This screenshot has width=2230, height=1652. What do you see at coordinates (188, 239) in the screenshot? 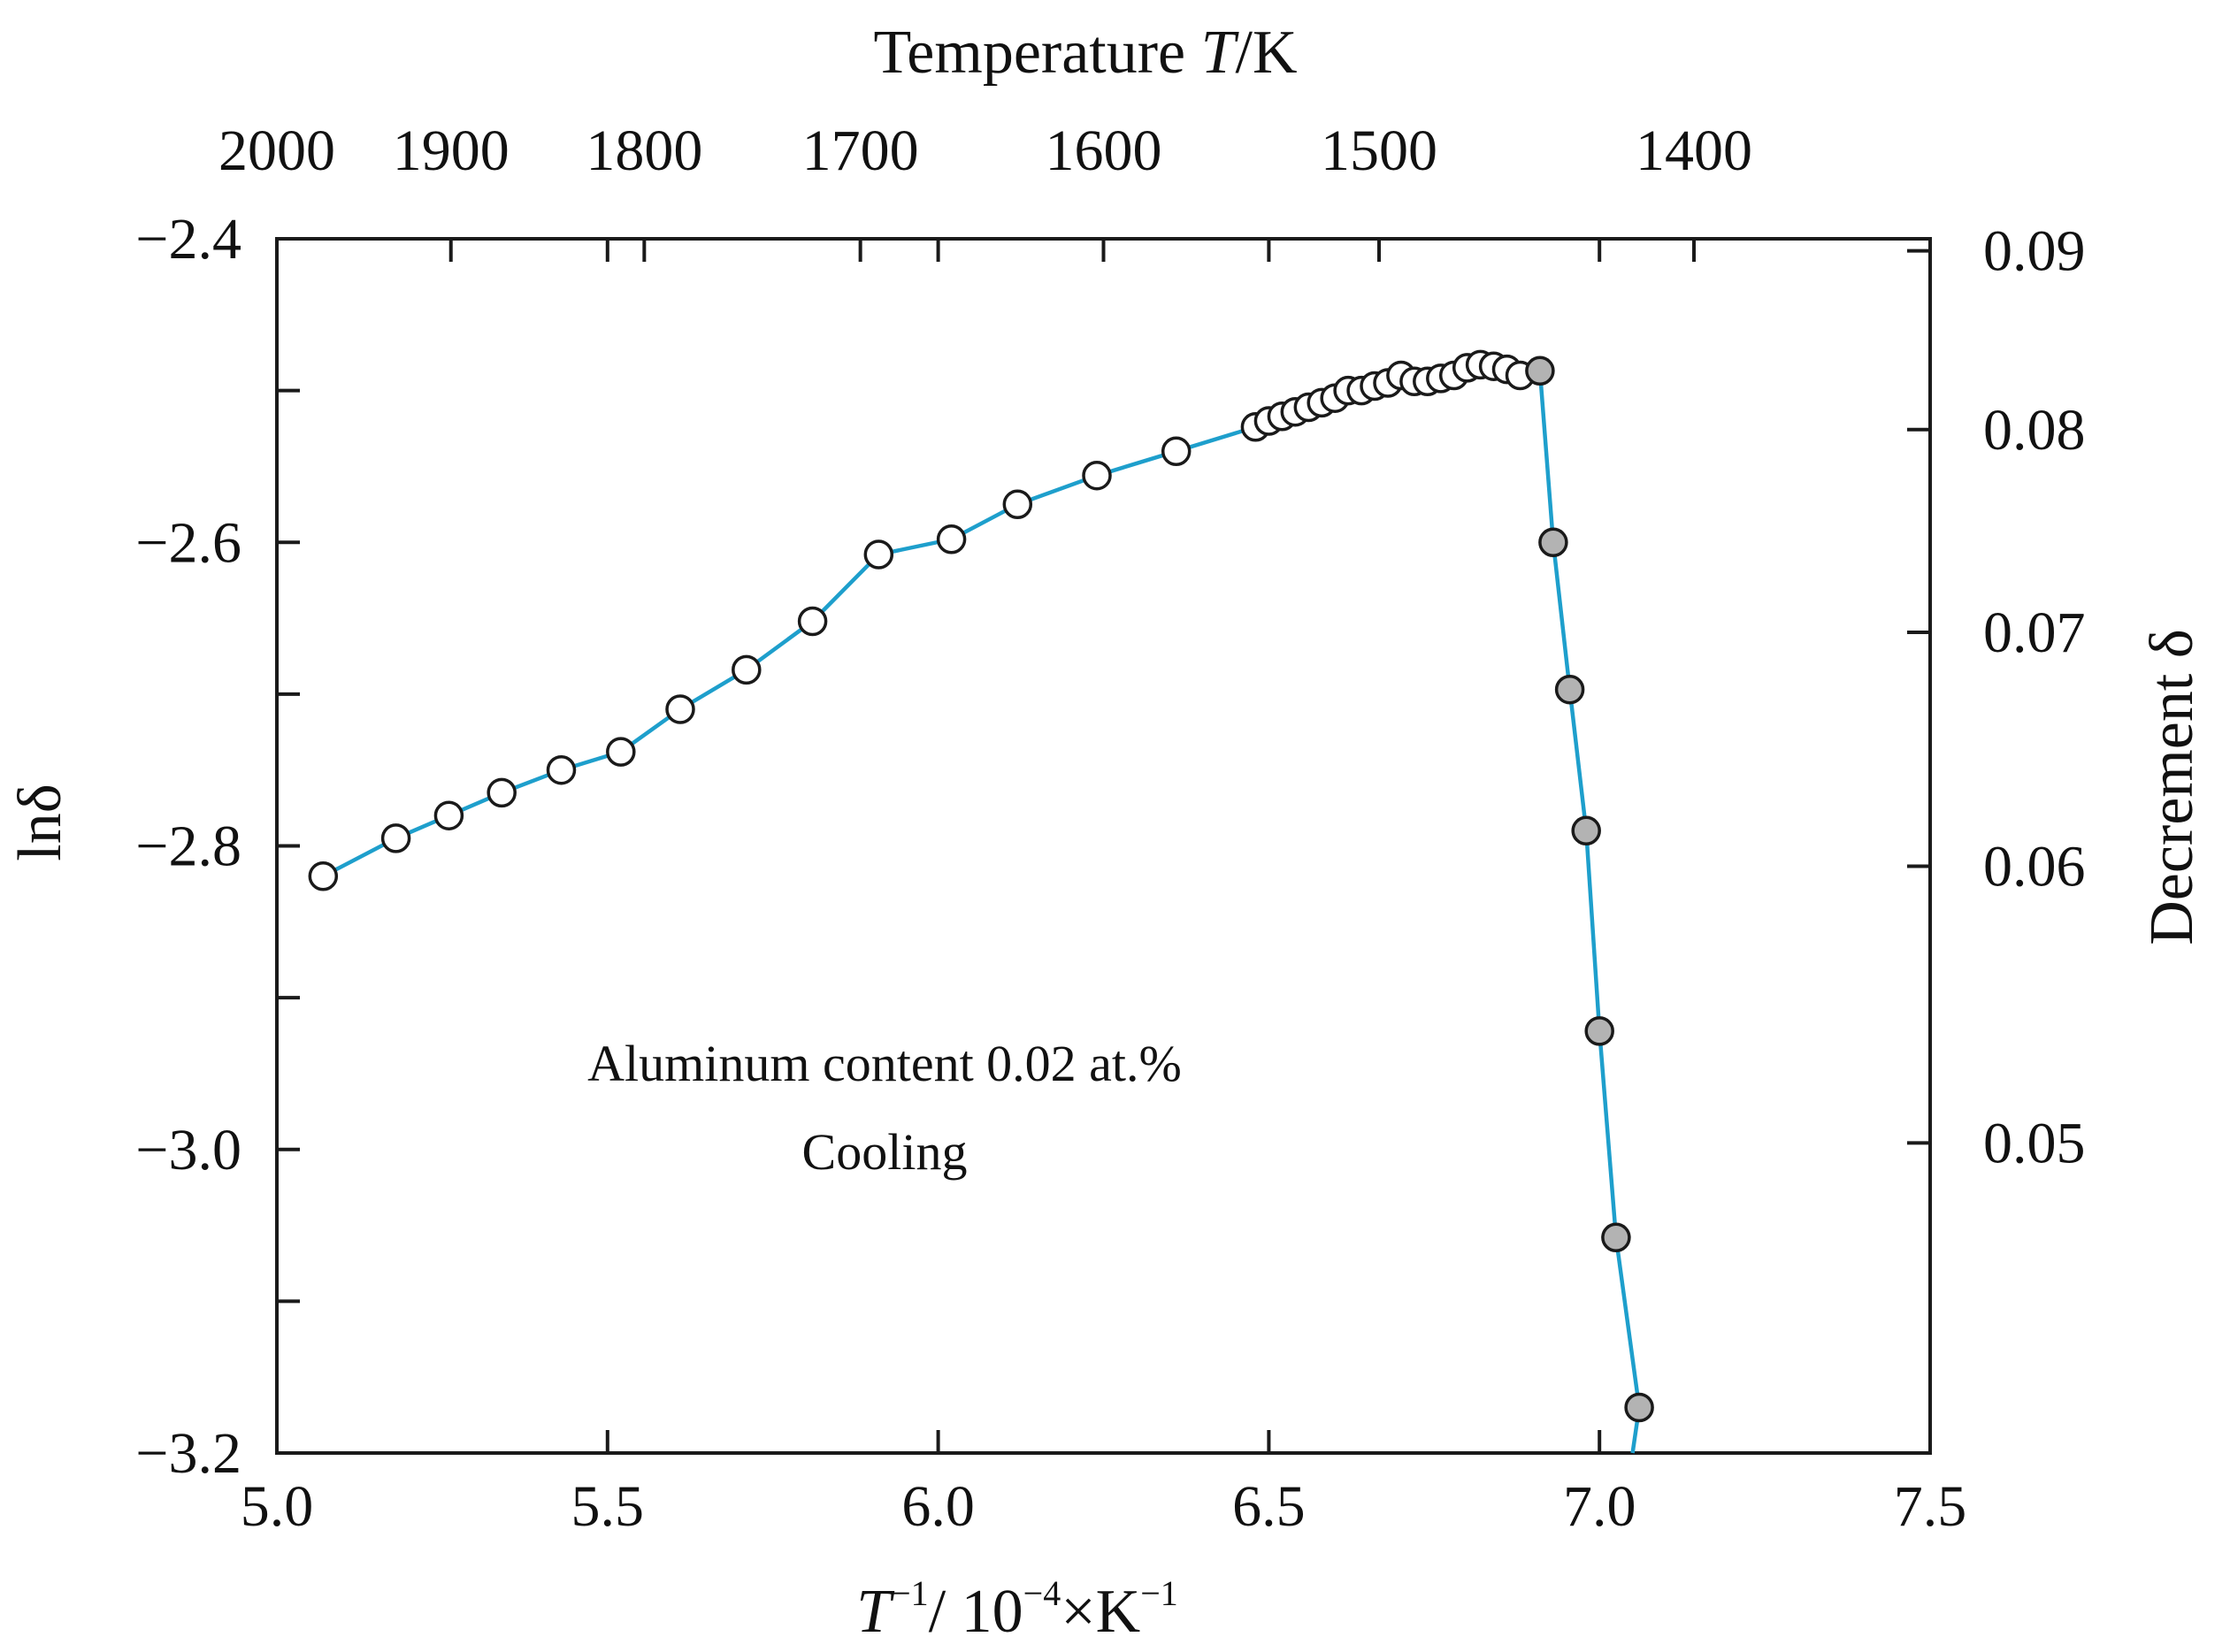
I see `y-tick-label: −2.4` at bounding box center [188, 239].